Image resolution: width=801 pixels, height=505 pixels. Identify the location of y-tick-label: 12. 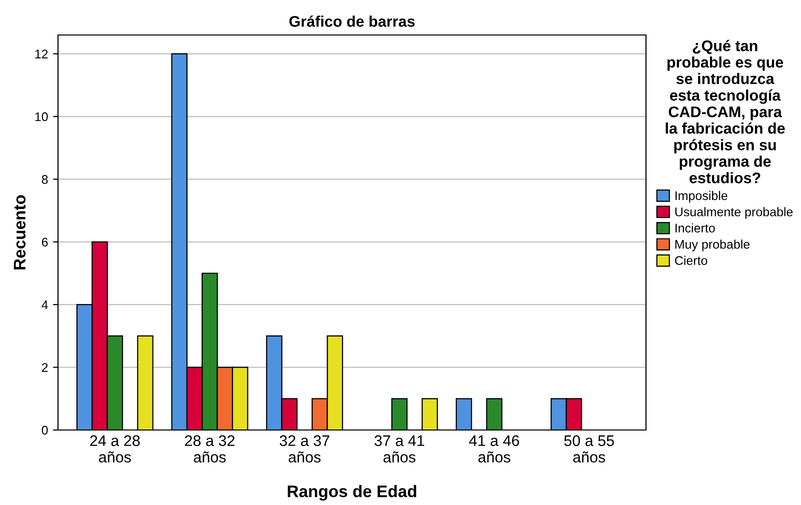
(41, 54).